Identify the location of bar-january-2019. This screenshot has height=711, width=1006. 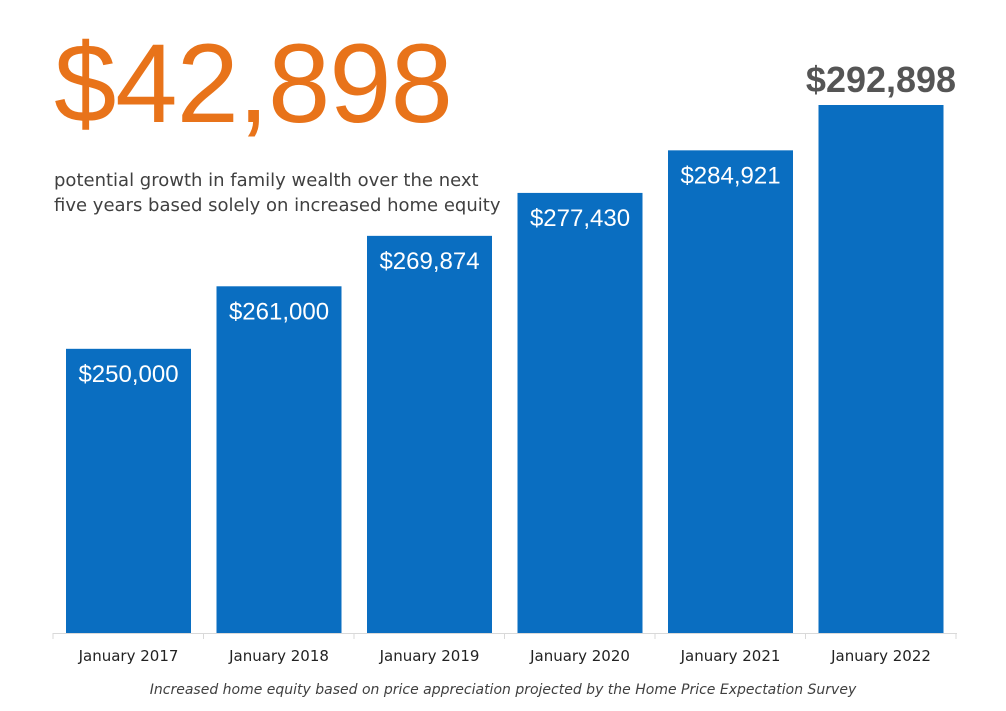
(429, 434).